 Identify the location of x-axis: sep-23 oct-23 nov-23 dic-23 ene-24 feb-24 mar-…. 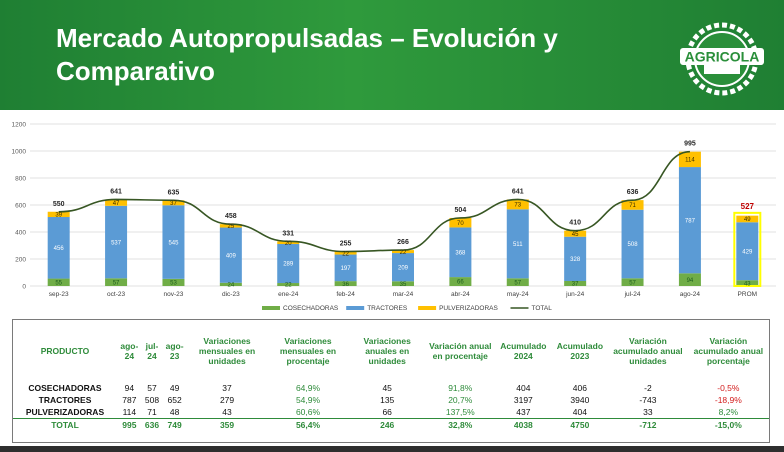
(403, 294).